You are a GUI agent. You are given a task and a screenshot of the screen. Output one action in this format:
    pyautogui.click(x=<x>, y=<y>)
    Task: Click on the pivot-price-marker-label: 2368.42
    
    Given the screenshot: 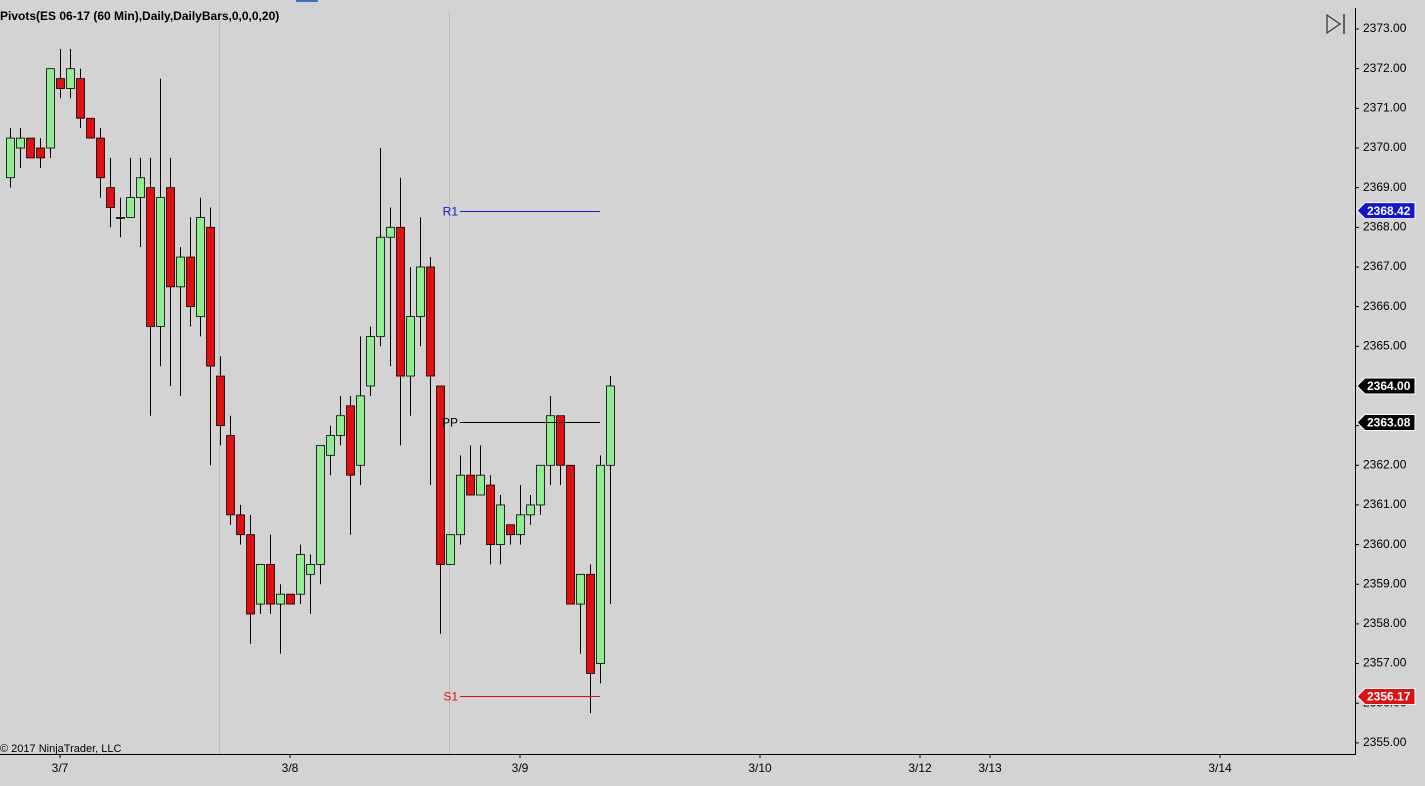 What is the action you would take?
    pyautogui.click(x=1389, y=211)
    